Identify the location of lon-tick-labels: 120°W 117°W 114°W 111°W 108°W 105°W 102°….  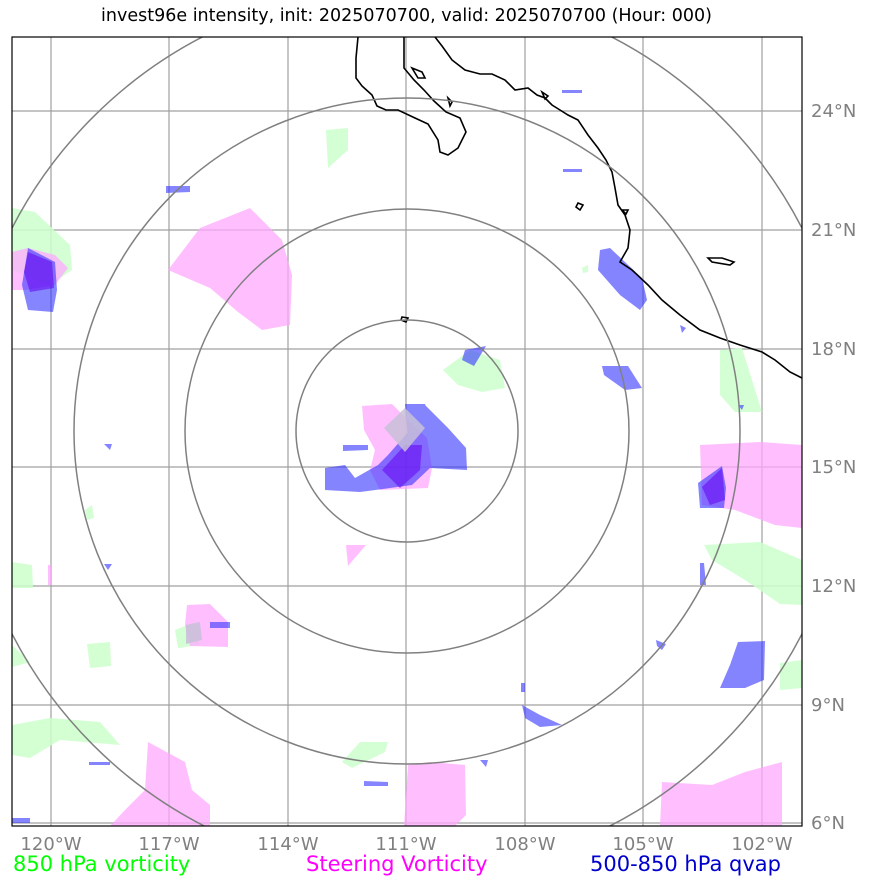
(406, 844).